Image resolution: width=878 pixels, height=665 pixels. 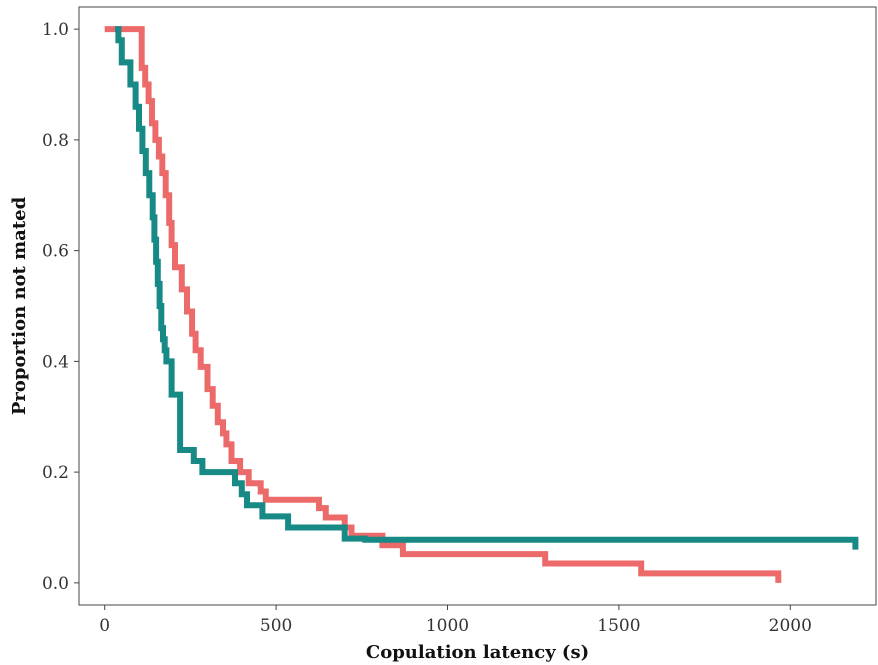 I want to click on x-tick-label: 0, so click(x=104, y=626).